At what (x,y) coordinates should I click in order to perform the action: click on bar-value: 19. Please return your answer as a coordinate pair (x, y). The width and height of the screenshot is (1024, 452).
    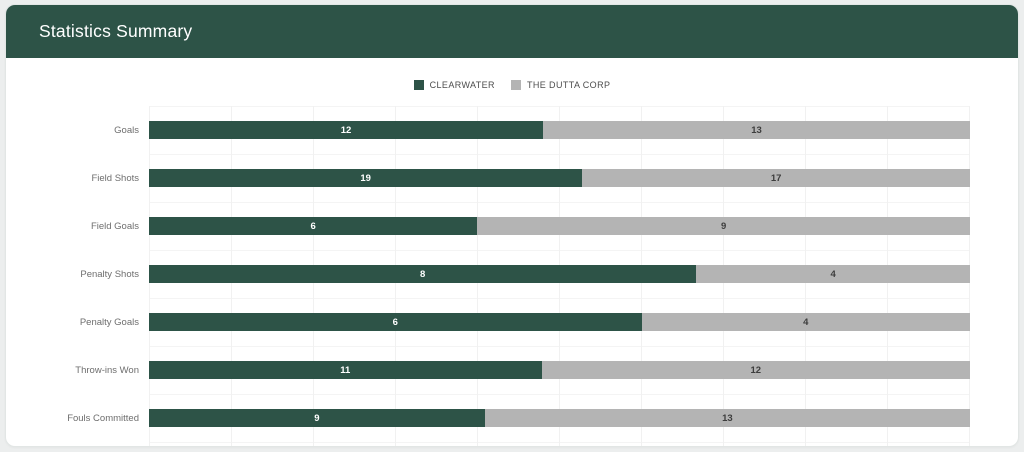
    Looking at the image, I should click on (365, 178).